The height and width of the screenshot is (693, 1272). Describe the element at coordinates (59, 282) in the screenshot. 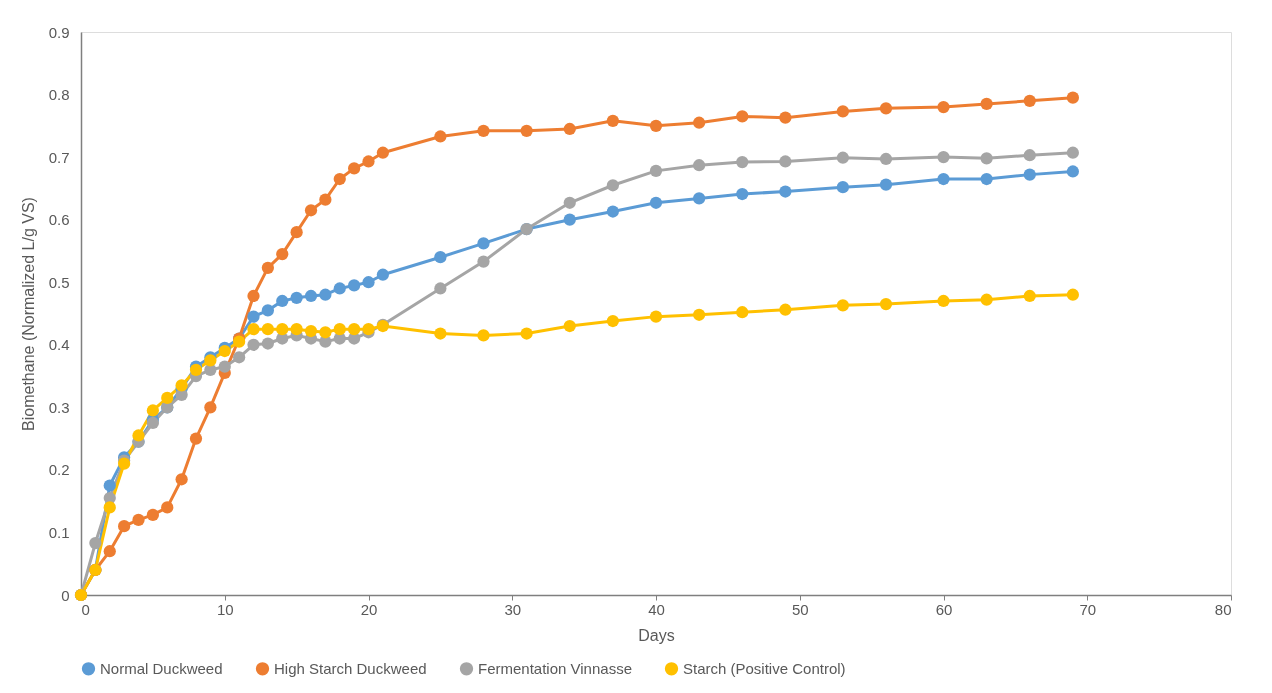

I see `y-tick-label: 0.5` at that location.